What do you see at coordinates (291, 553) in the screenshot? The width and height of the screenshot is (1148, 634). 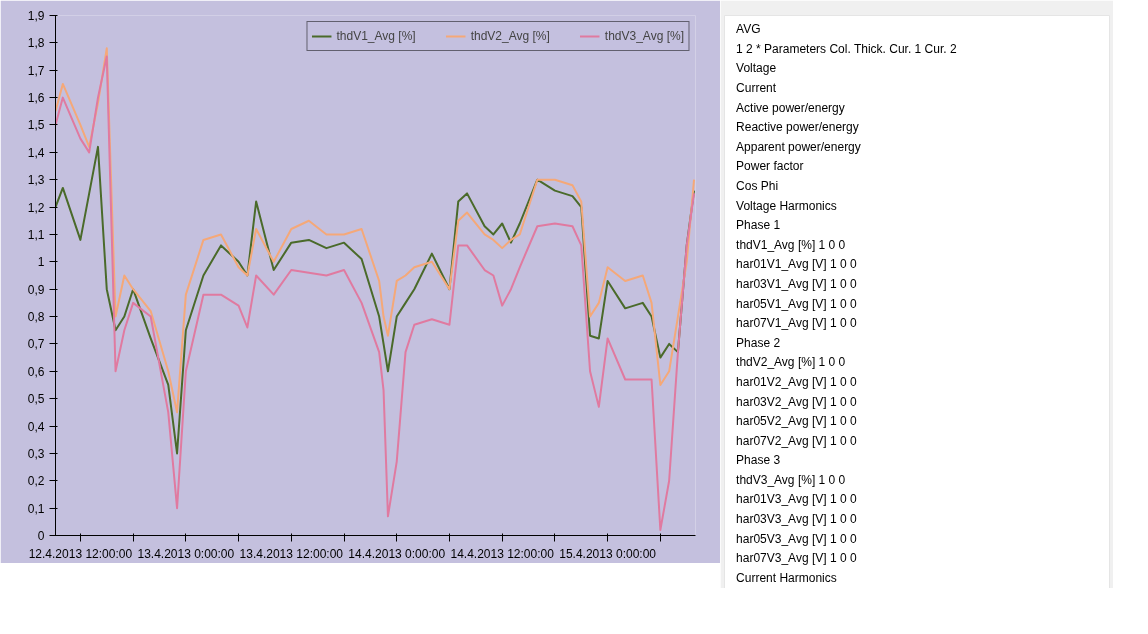 I see `x-tick-label: 13.4.2013 12:00:00` at bounding box center [291, 553].